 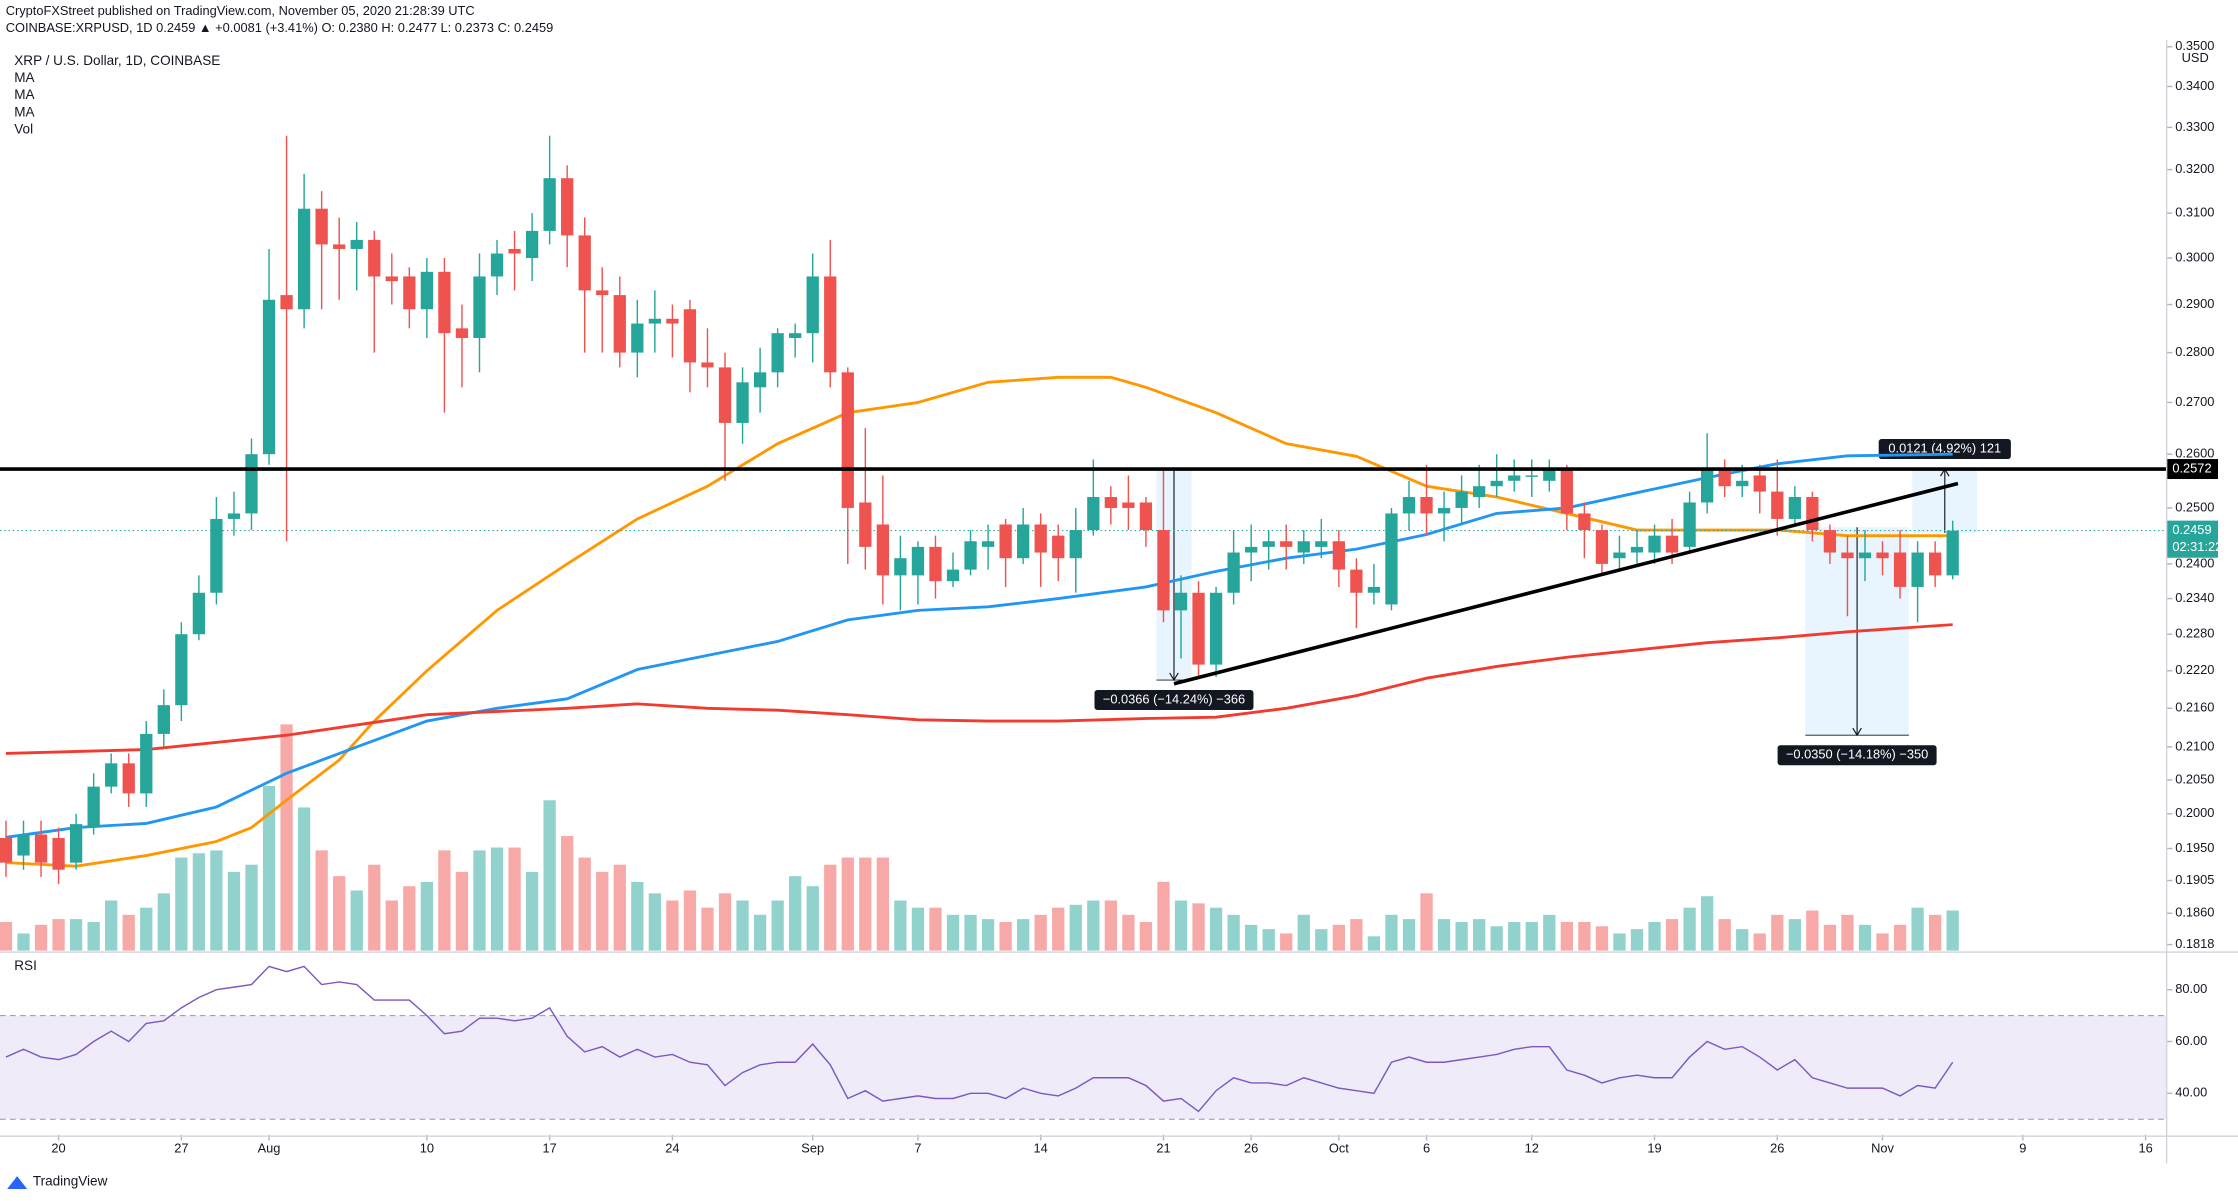 I want to click on indicator-legend: MA, so click(x=24, y=94).